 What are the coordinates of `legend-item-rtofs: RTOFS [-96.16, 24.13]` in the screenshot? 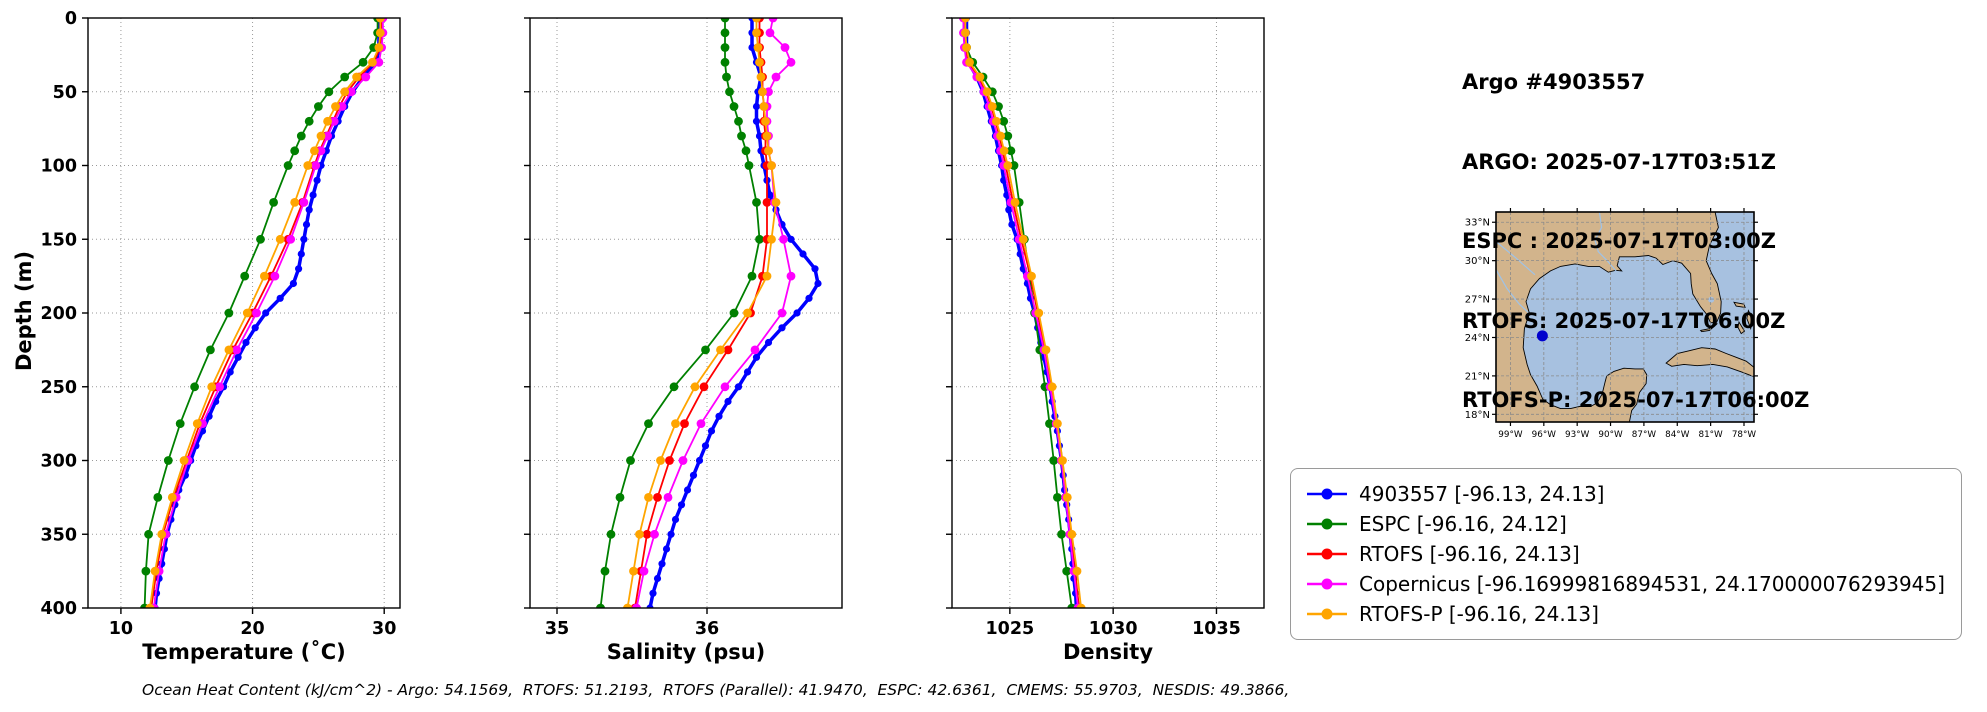 It's located at (1626, 554).